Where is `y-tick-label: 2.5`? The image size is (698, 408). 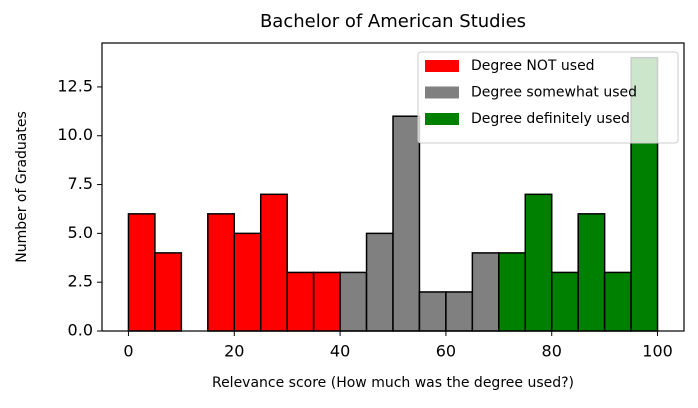
y-tick-label: 2.5 is located at coordinates (80, 281).